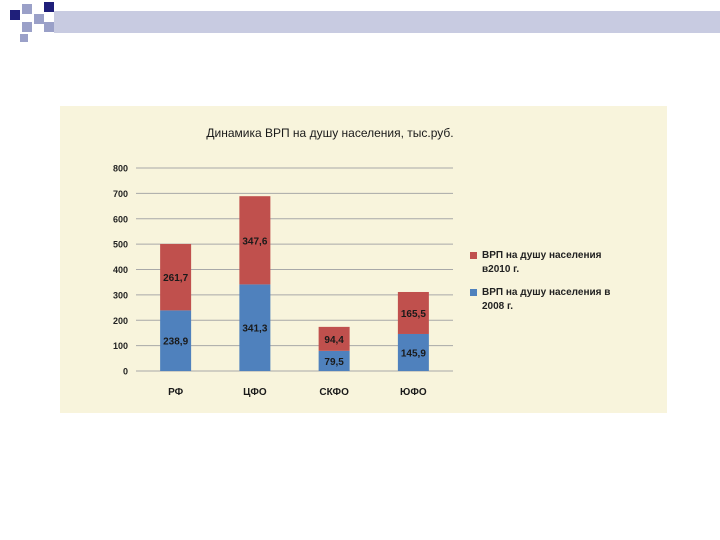  I want to click on data-label-2008-2: 79,5, so click(334, 362).